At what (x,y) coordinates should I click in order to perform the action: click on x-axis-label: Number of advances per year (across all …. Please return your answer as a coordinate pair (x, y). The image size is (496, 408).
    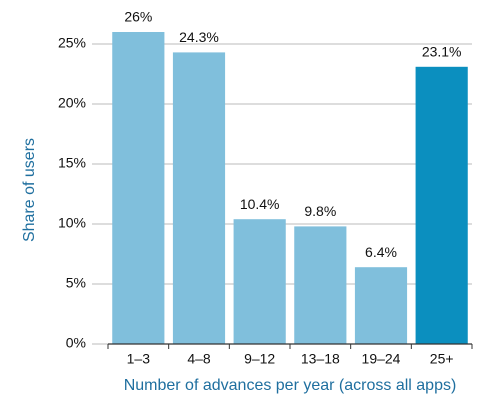
    Looking at the image, I should click on (290, 385).